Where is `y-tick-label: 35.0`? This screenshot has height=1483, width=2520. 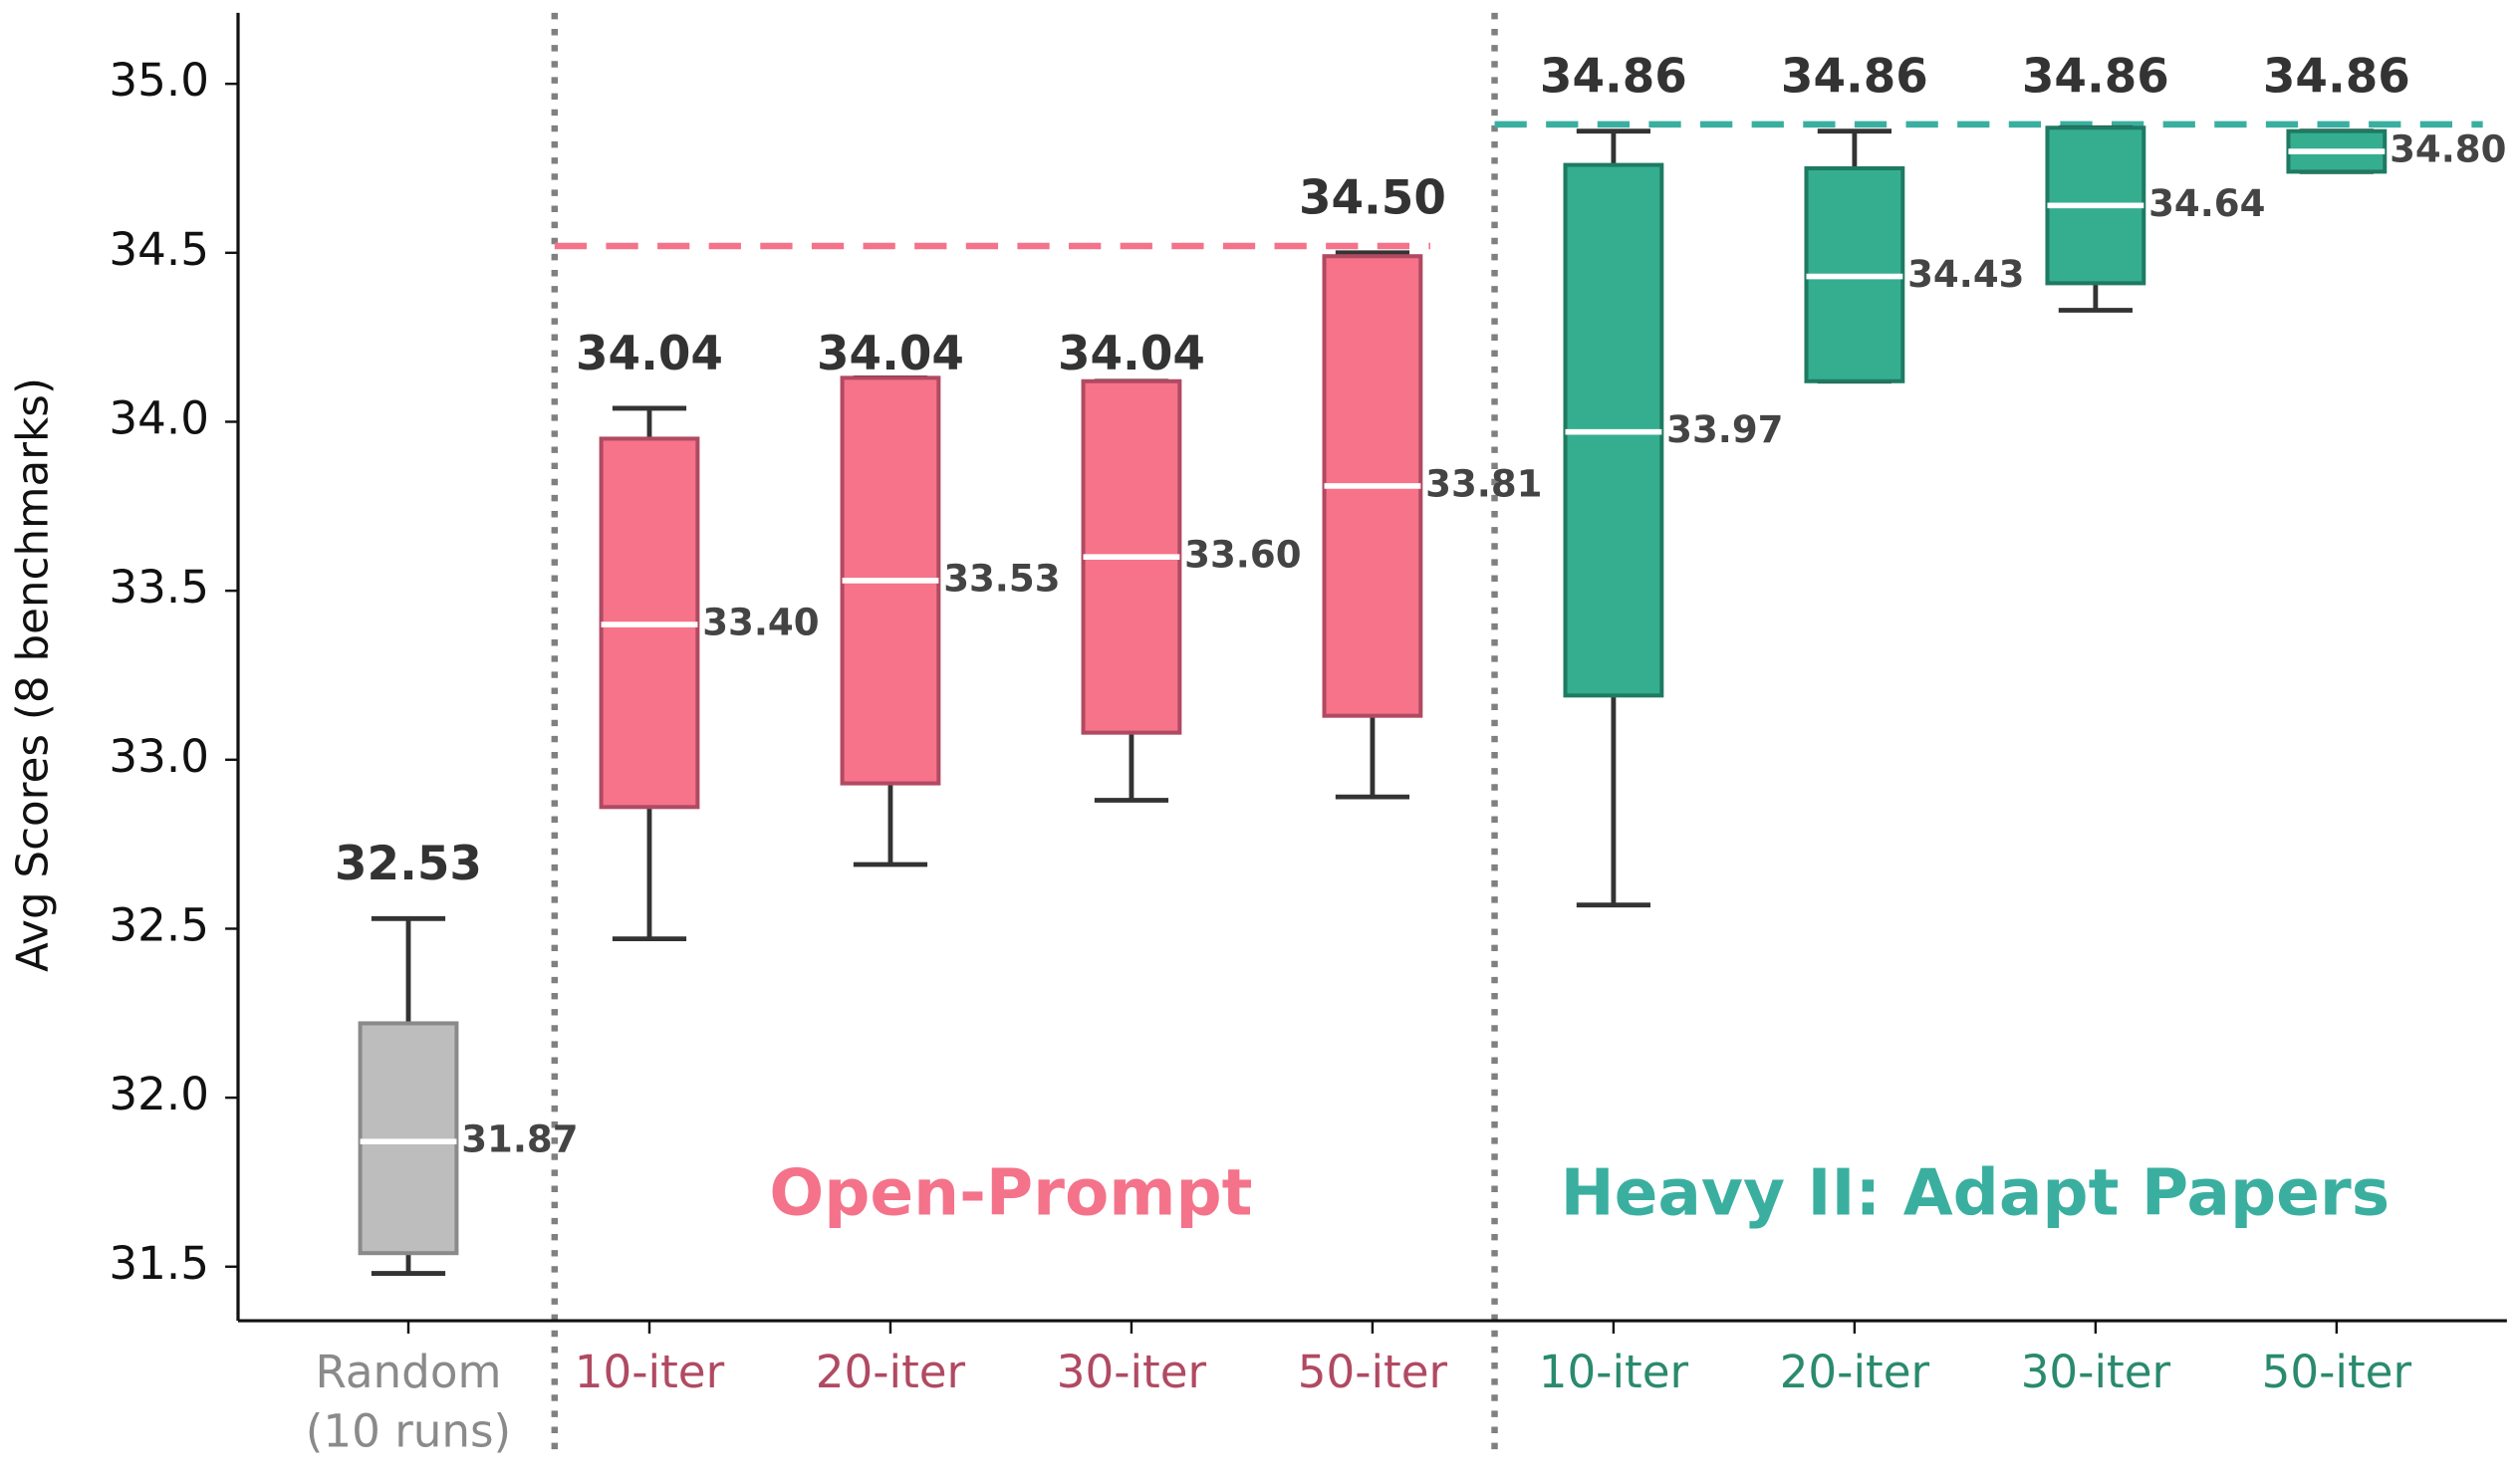
y-tick-label: 35.0 is located at coordinates (159, 81).